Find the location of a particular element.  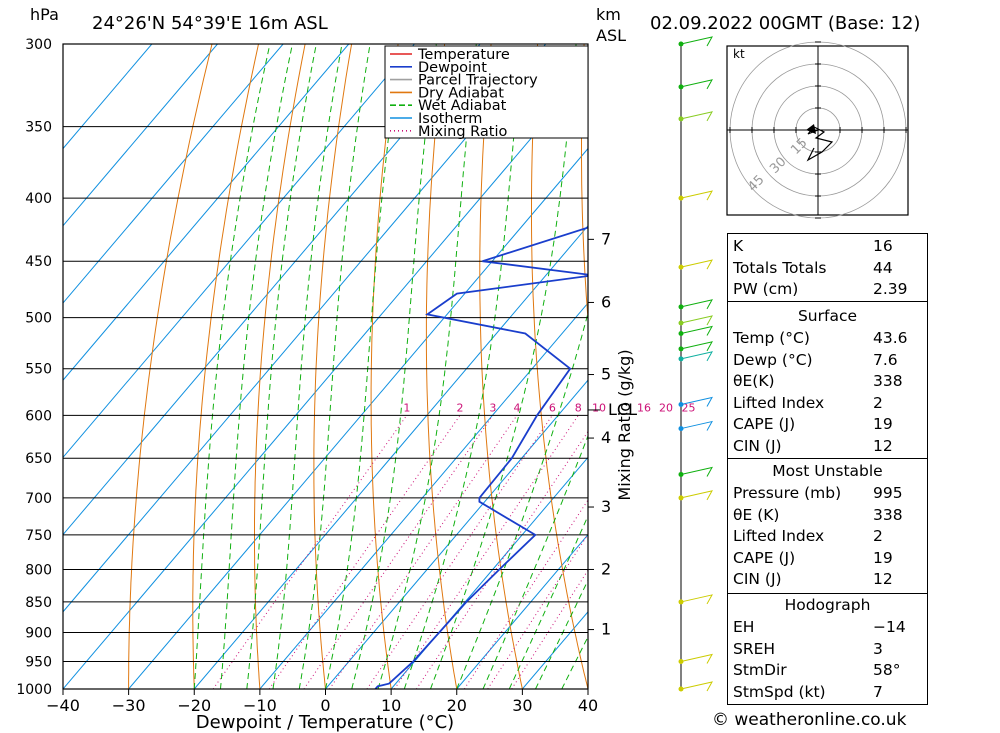

mixing-ratio-label: 16 is located at coordinates (644, 407).